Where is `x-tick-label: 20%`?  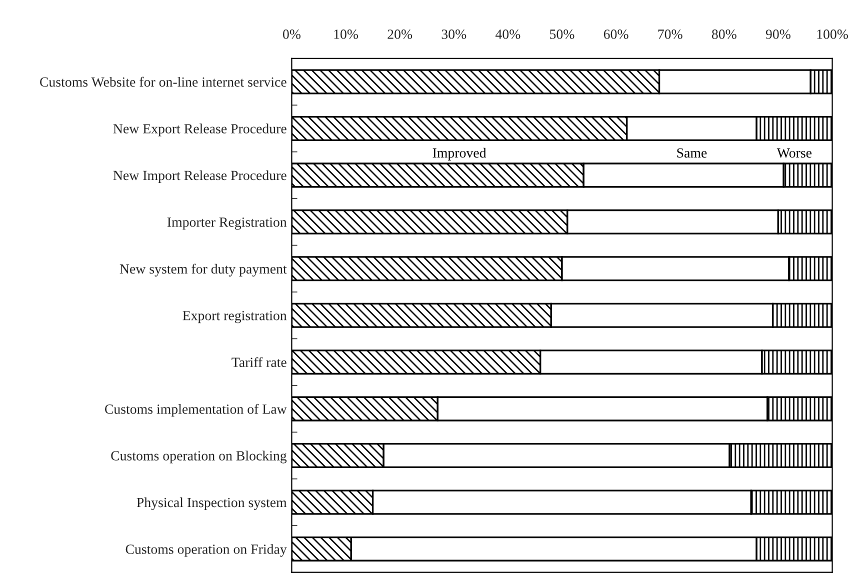
x-tick-label: 20% is located at coordinates (400, 34).